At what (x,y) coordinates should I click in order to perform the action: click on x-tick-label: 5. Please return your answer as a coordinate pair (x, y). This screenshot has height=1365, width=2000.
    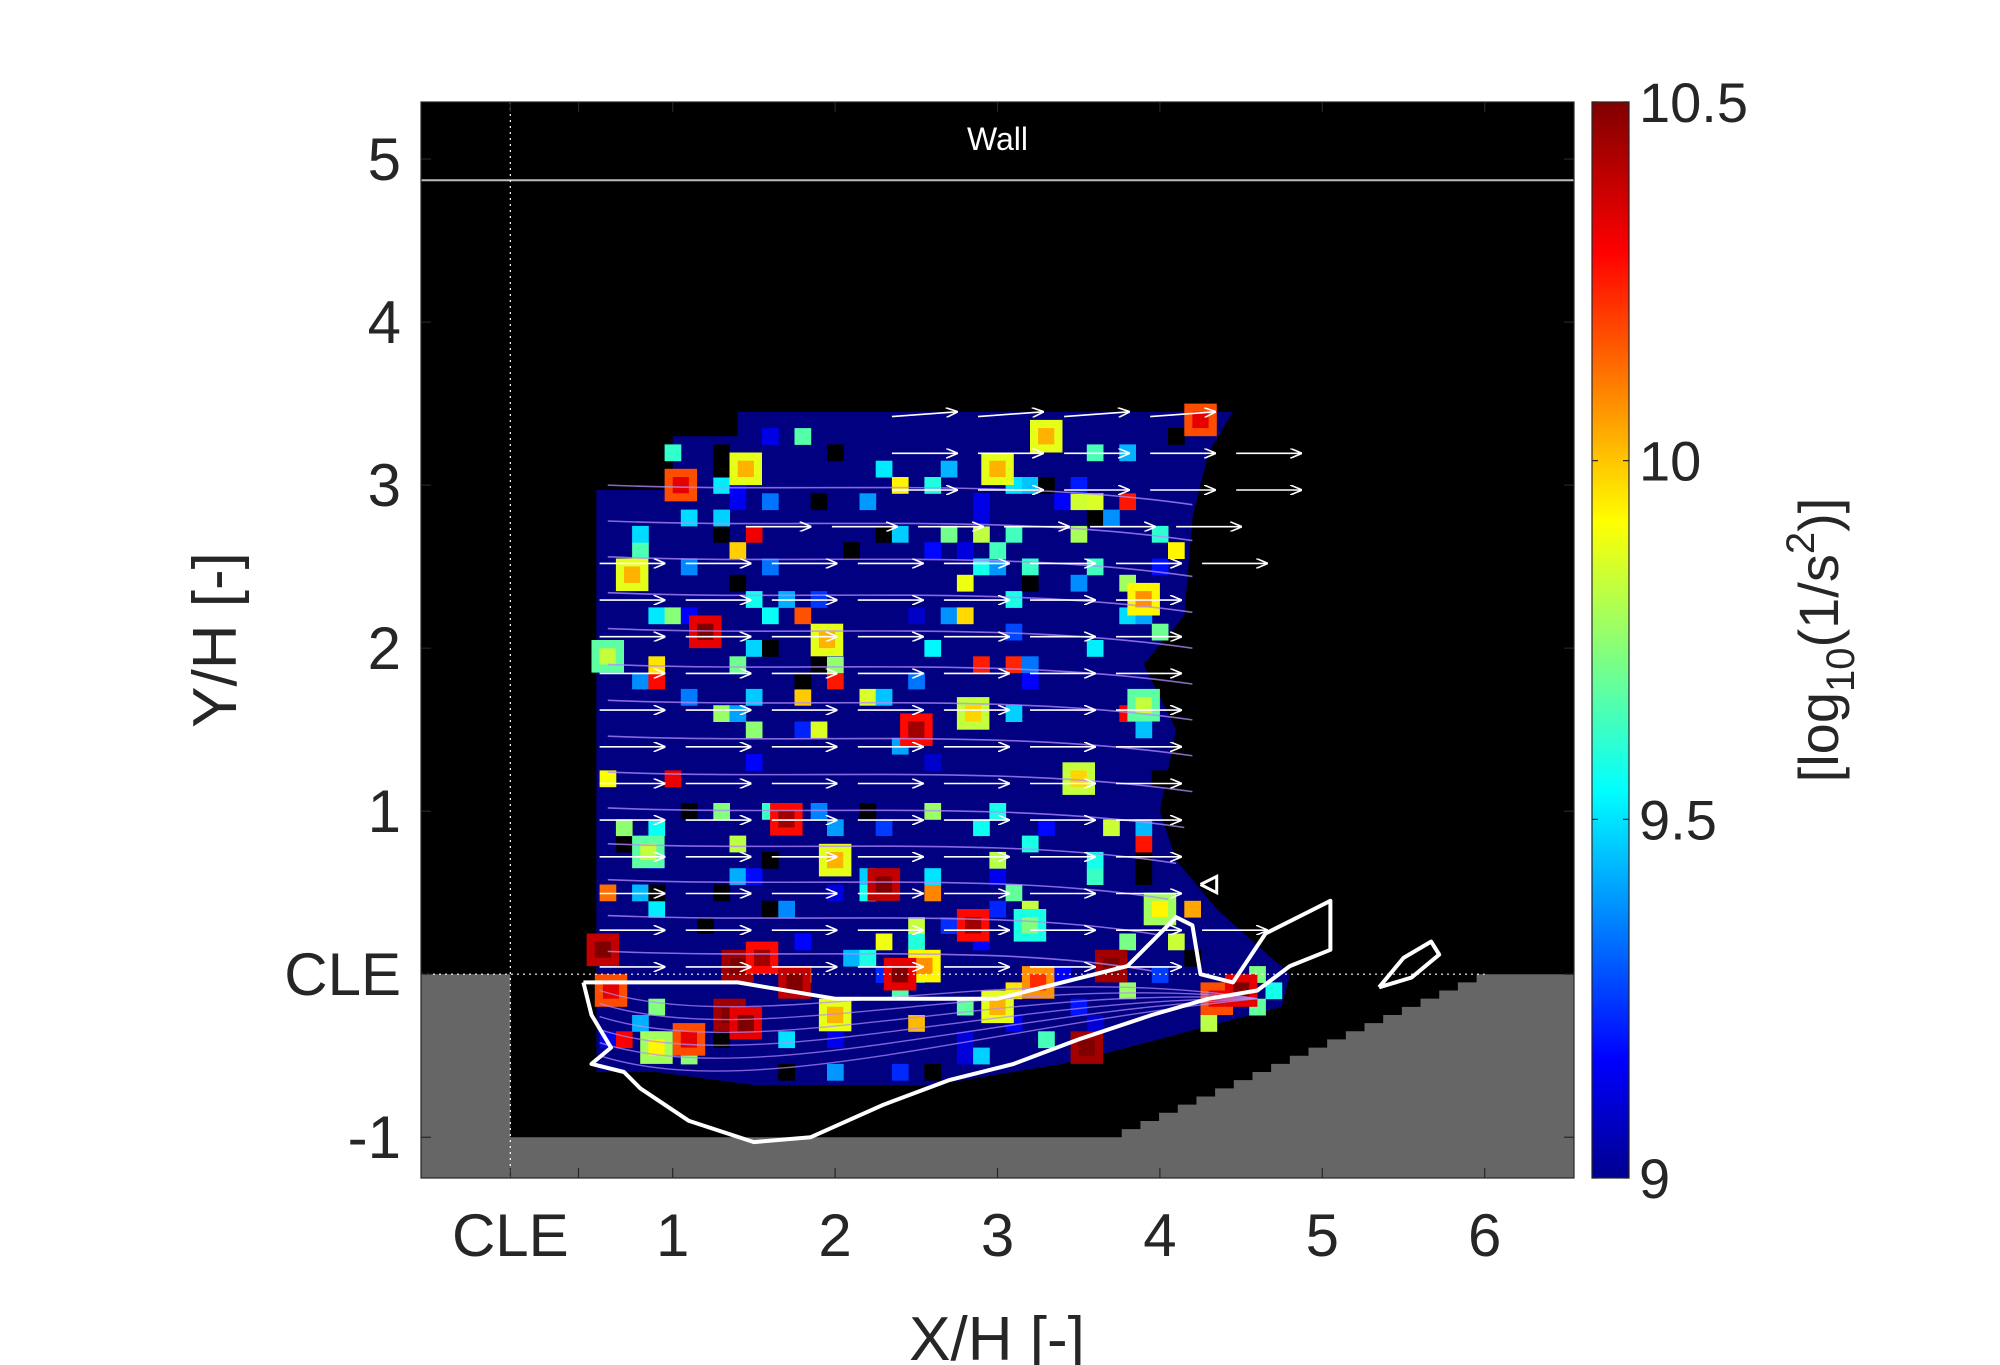
    Looking at the image, I should click on (1322, 1235).